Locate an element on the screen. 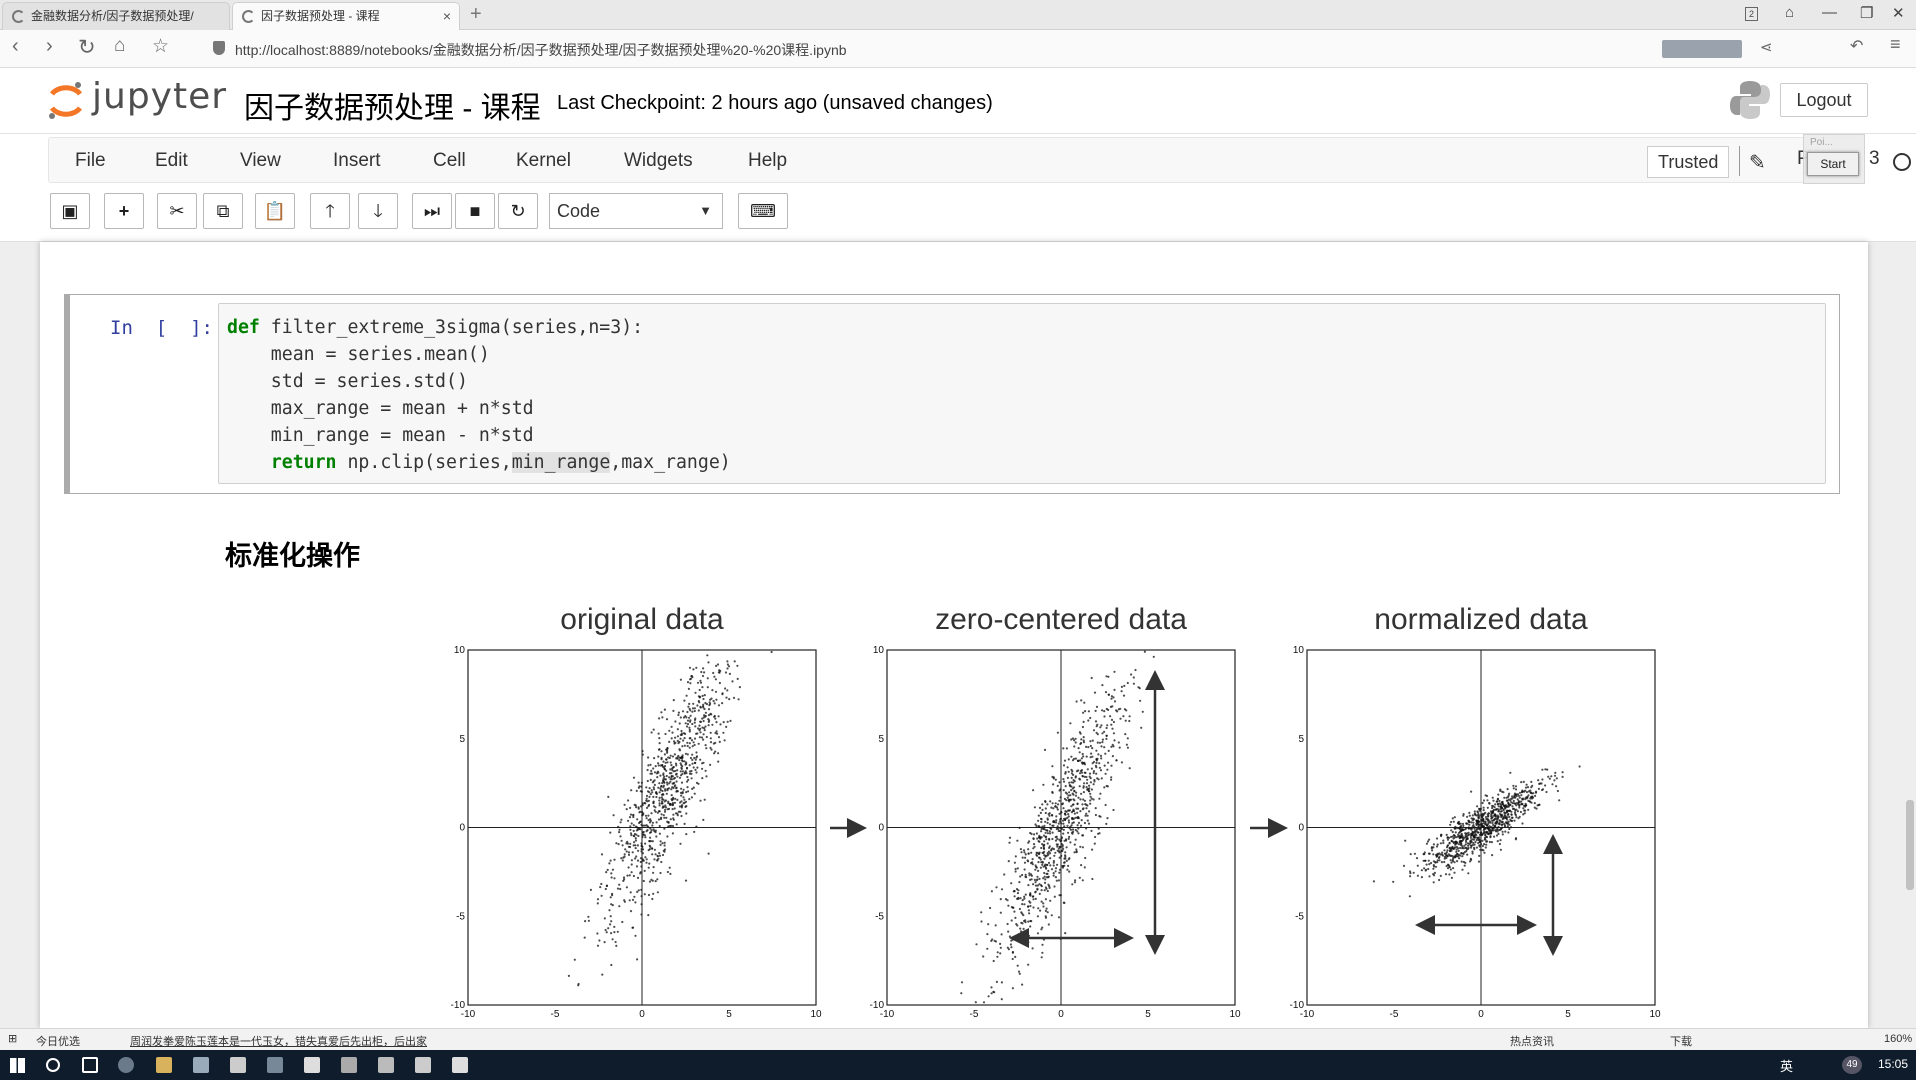  back-icon: ‹ is located at coordinates (15, 46).